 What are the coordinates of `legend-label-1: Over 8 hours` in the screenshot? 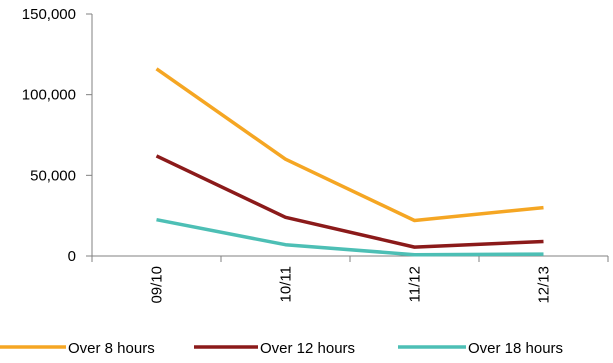 It's located at (111, 348).